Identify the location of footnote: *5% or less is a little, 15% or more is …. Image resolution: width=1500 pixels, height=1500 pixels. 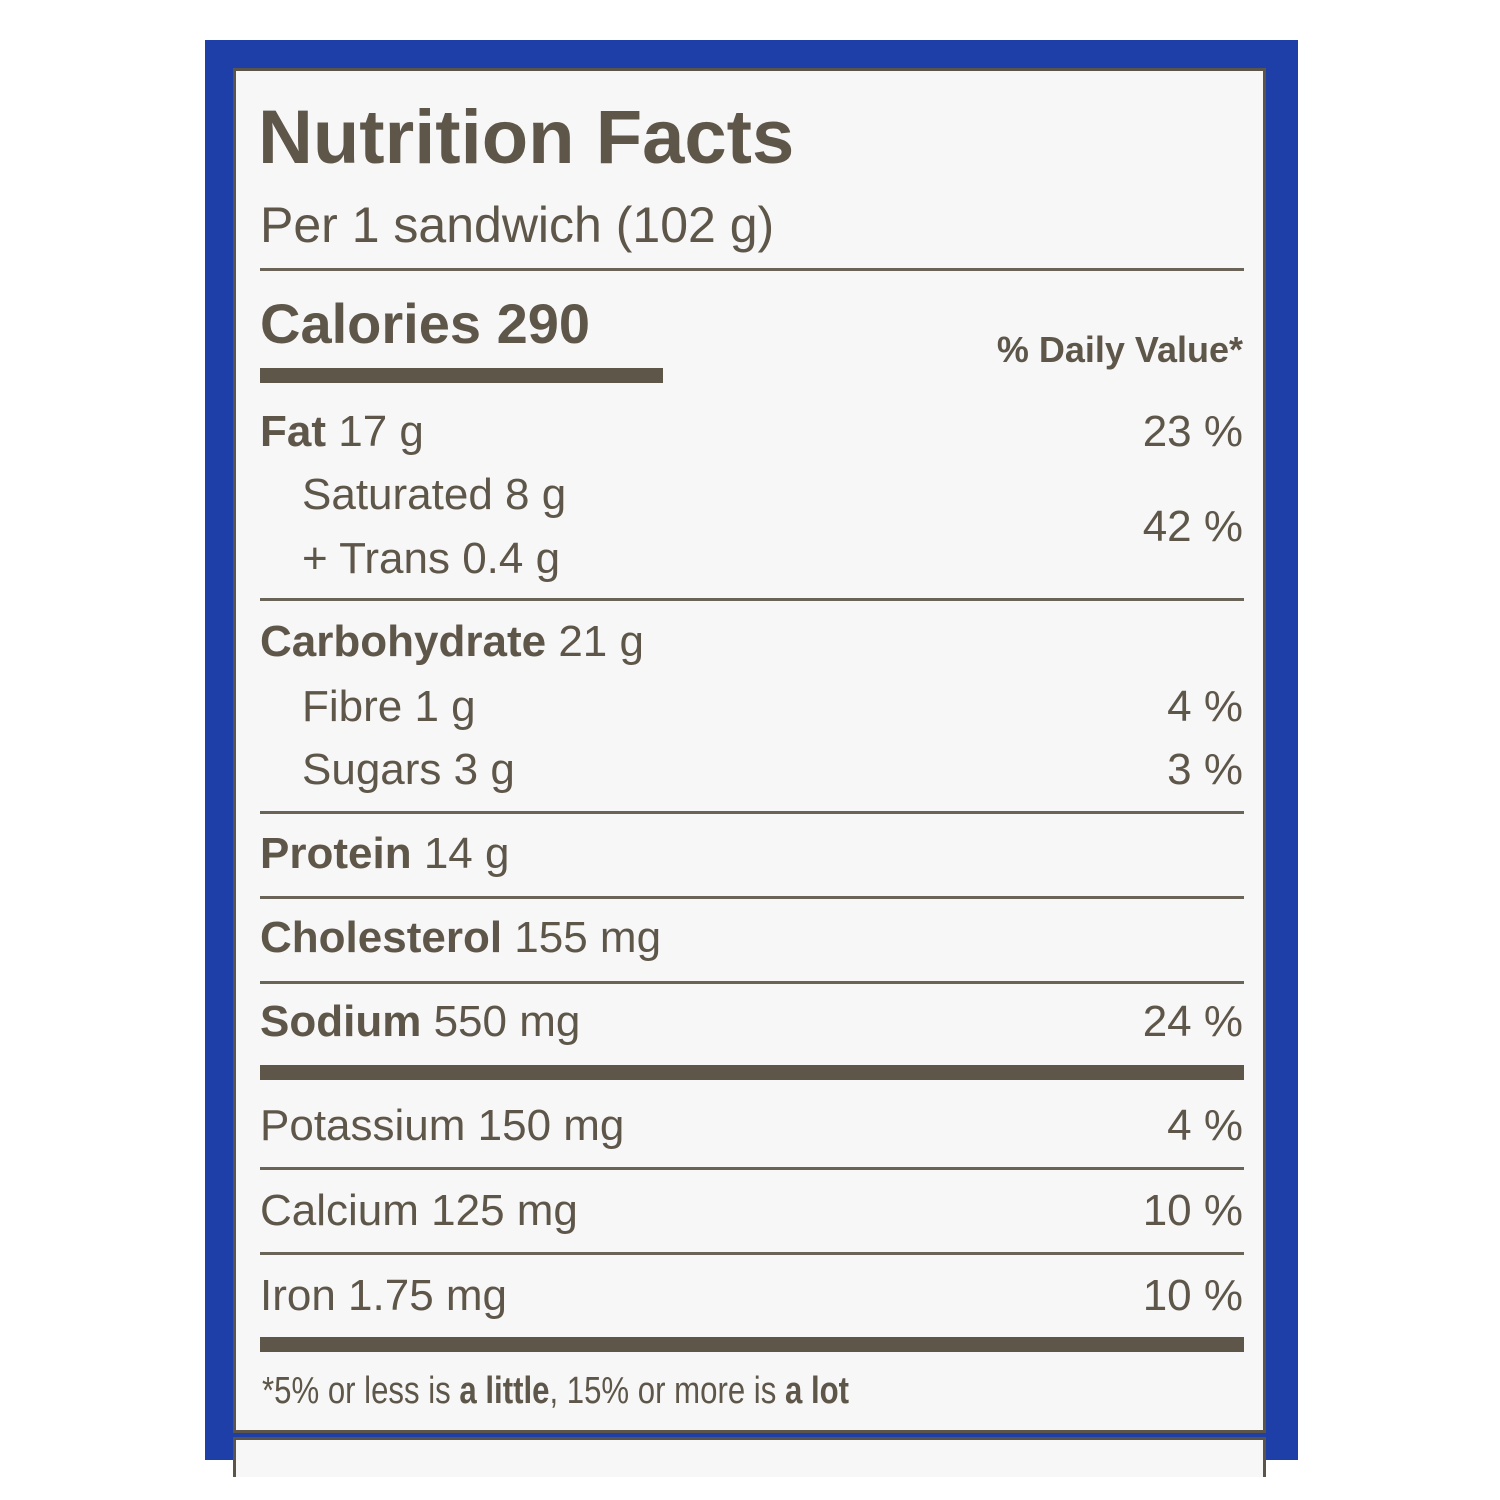
(555, 1391).